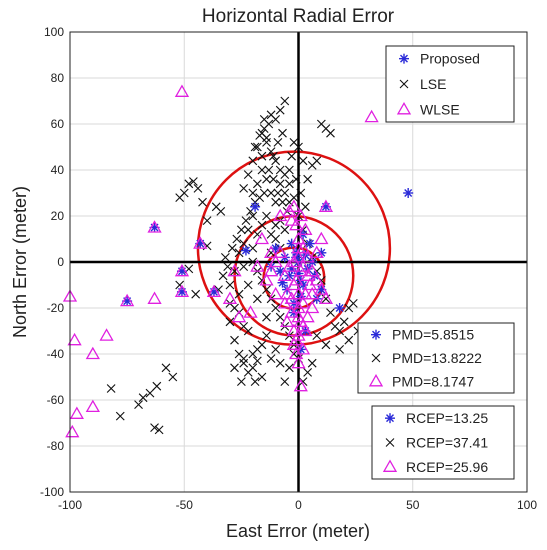 This screenshot has width=547, height=550. Describe the element at coordinates (440, 109) in the screenshot. I see `legend-entry-label: WLSE` at that location.